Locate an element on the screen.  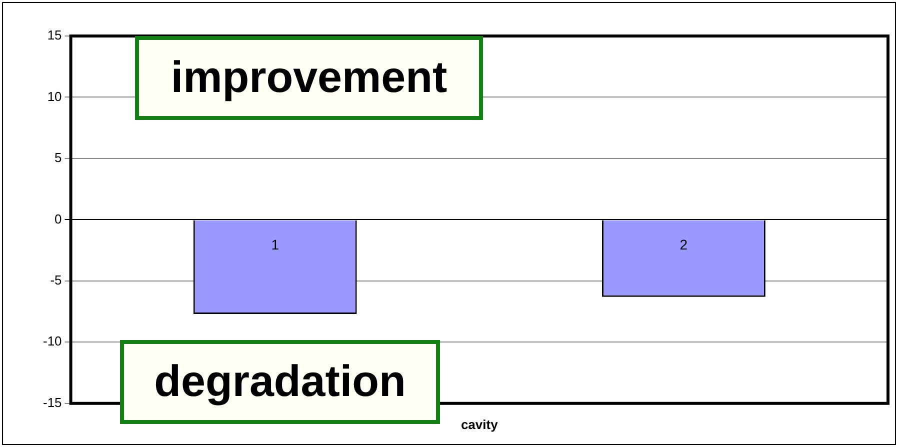
annotation: improvement is located at coordinates (309, 78).